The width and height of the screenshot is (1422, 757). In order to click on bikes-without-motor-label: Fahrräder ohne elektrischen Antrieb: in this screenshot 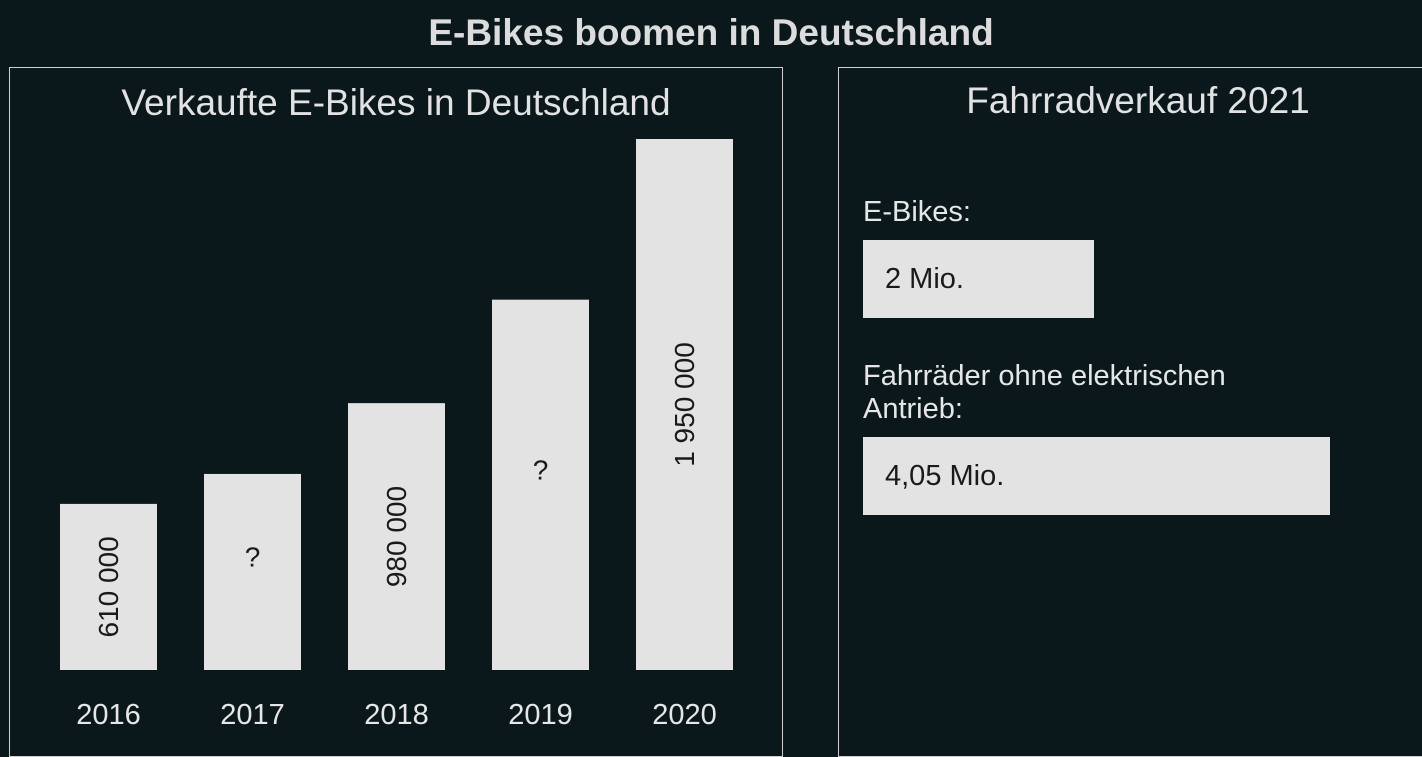, I will do `click(1044, 392)`.